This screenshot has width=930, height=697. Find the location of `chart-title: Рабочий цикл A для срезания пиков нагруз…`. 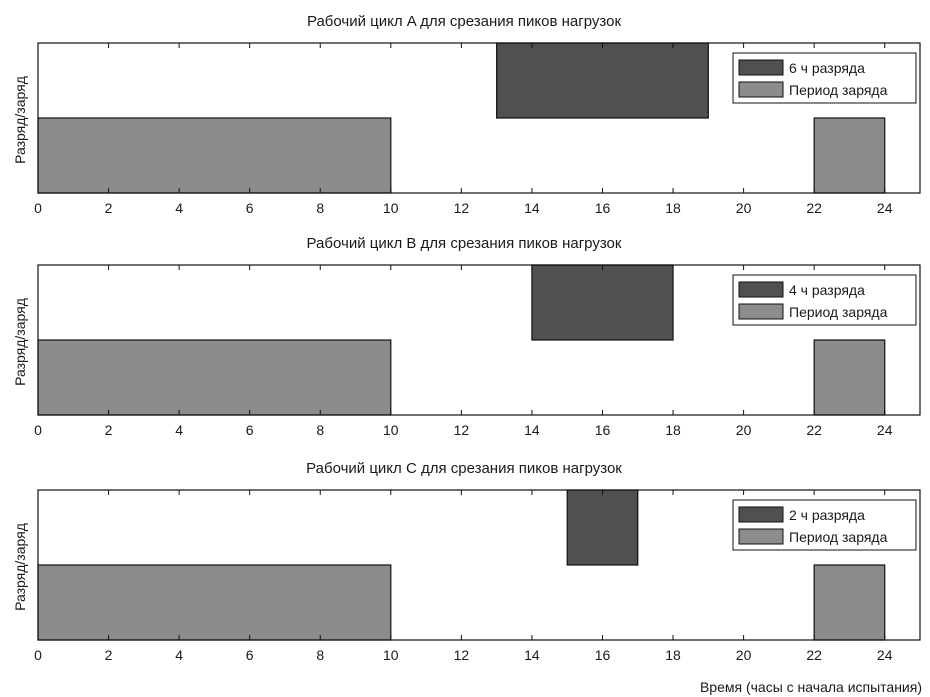

chart-title: Рабочий цикл A для срезания пиков нагруз… is located at coordinates (464, 21).